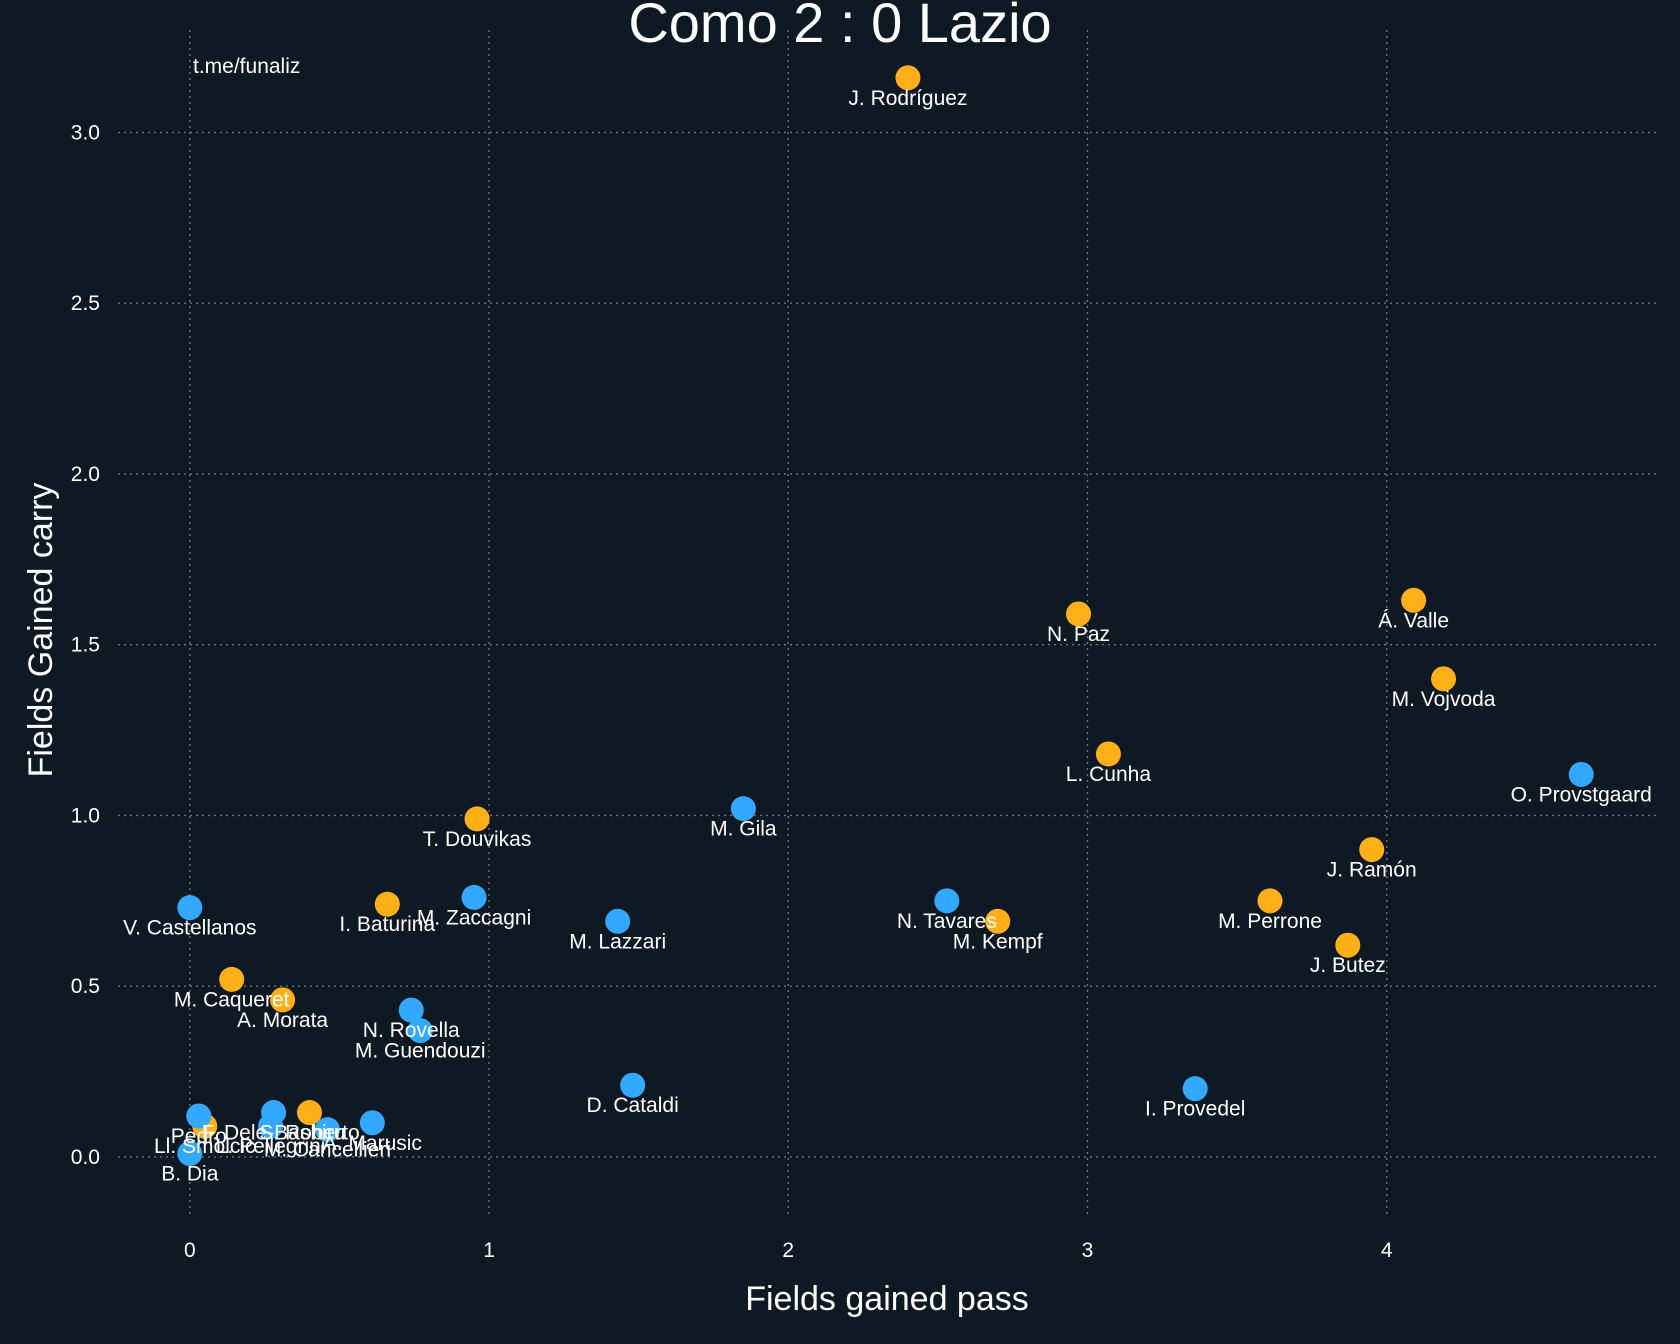 The width and height of the screenshot is (1680, 1344). Describe the element at coordinates (998, 941) in the screenshot. I see `point-label: M. Kempf` at that location.